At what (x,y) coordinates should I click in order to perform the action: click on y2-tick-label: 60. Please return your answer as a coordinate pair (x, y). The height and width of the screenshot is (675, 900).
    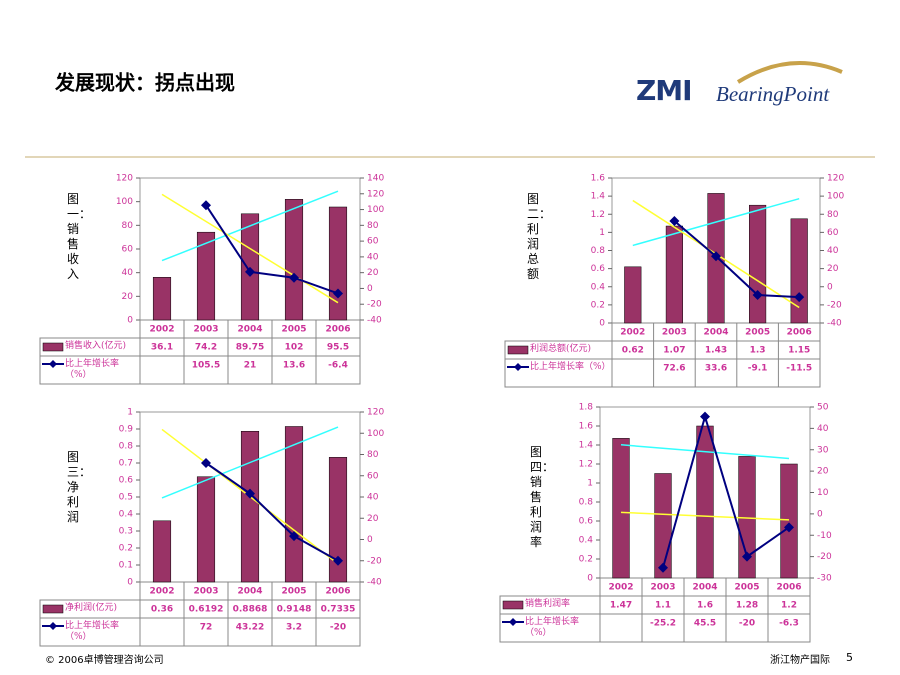
    Looking at the image, I should click on (373, 476).